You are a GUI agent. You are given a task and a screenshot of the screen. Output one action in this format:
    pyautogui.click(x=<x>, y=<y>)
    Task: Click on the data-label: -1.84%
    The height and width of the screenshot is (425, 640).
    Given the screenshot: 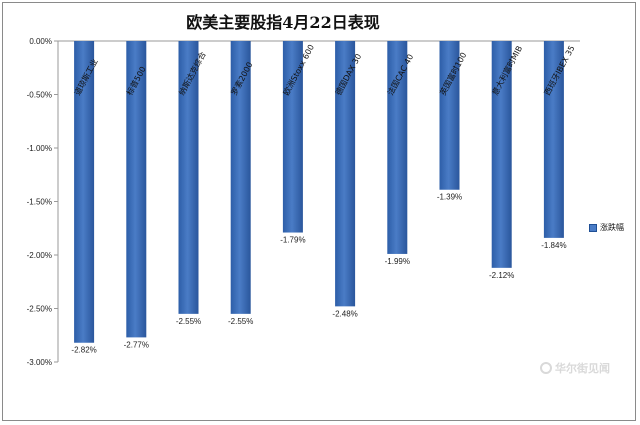 What is the action you would take?
    pyautogui.click(x=553, y=245)
    